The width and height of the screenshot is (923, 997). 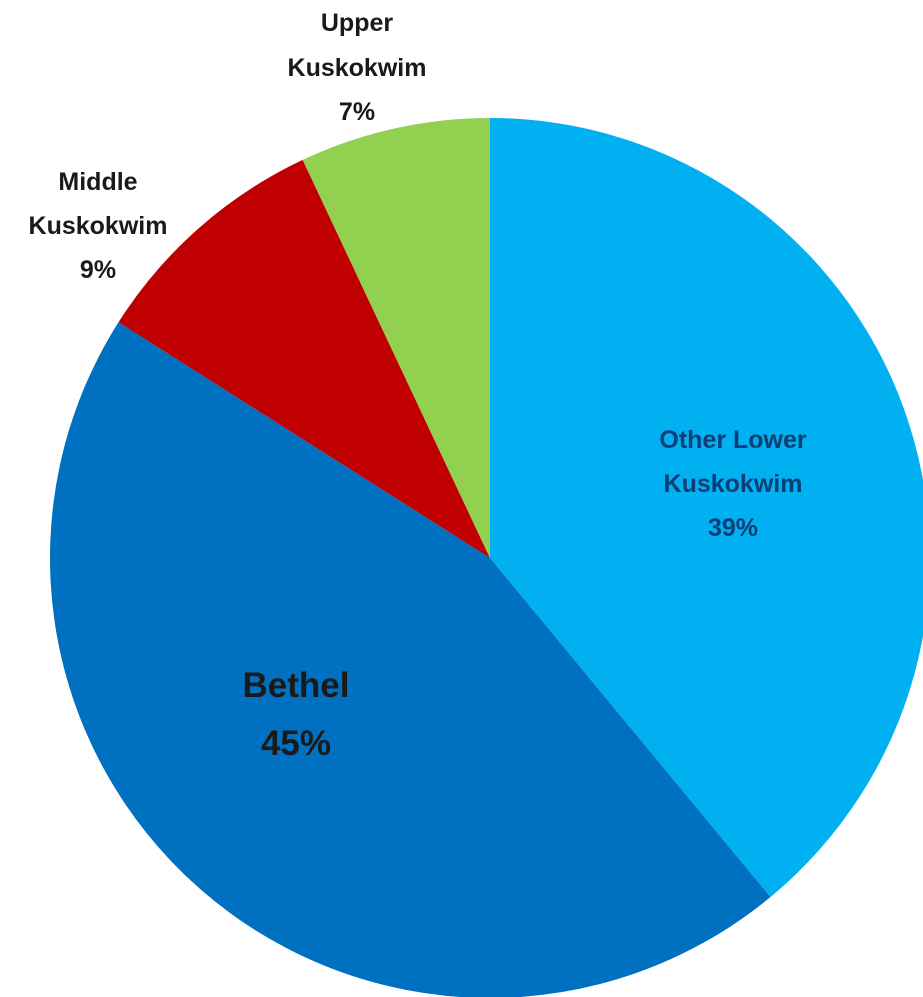 I want to click on label-other-lower-line1: Other Lower, so click(x=733, y=440).